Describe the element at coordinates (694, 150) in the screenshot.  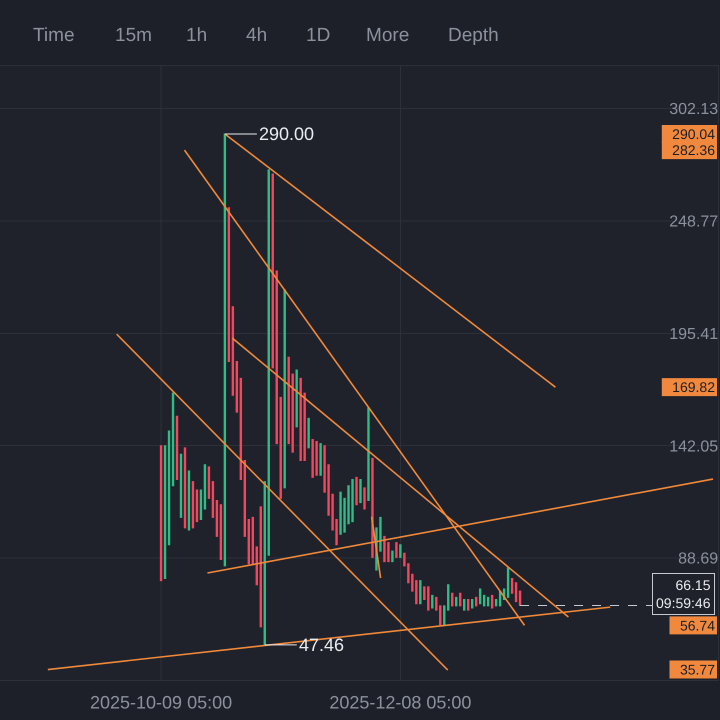
I see `y2-tick-label: 282.36` at that location.